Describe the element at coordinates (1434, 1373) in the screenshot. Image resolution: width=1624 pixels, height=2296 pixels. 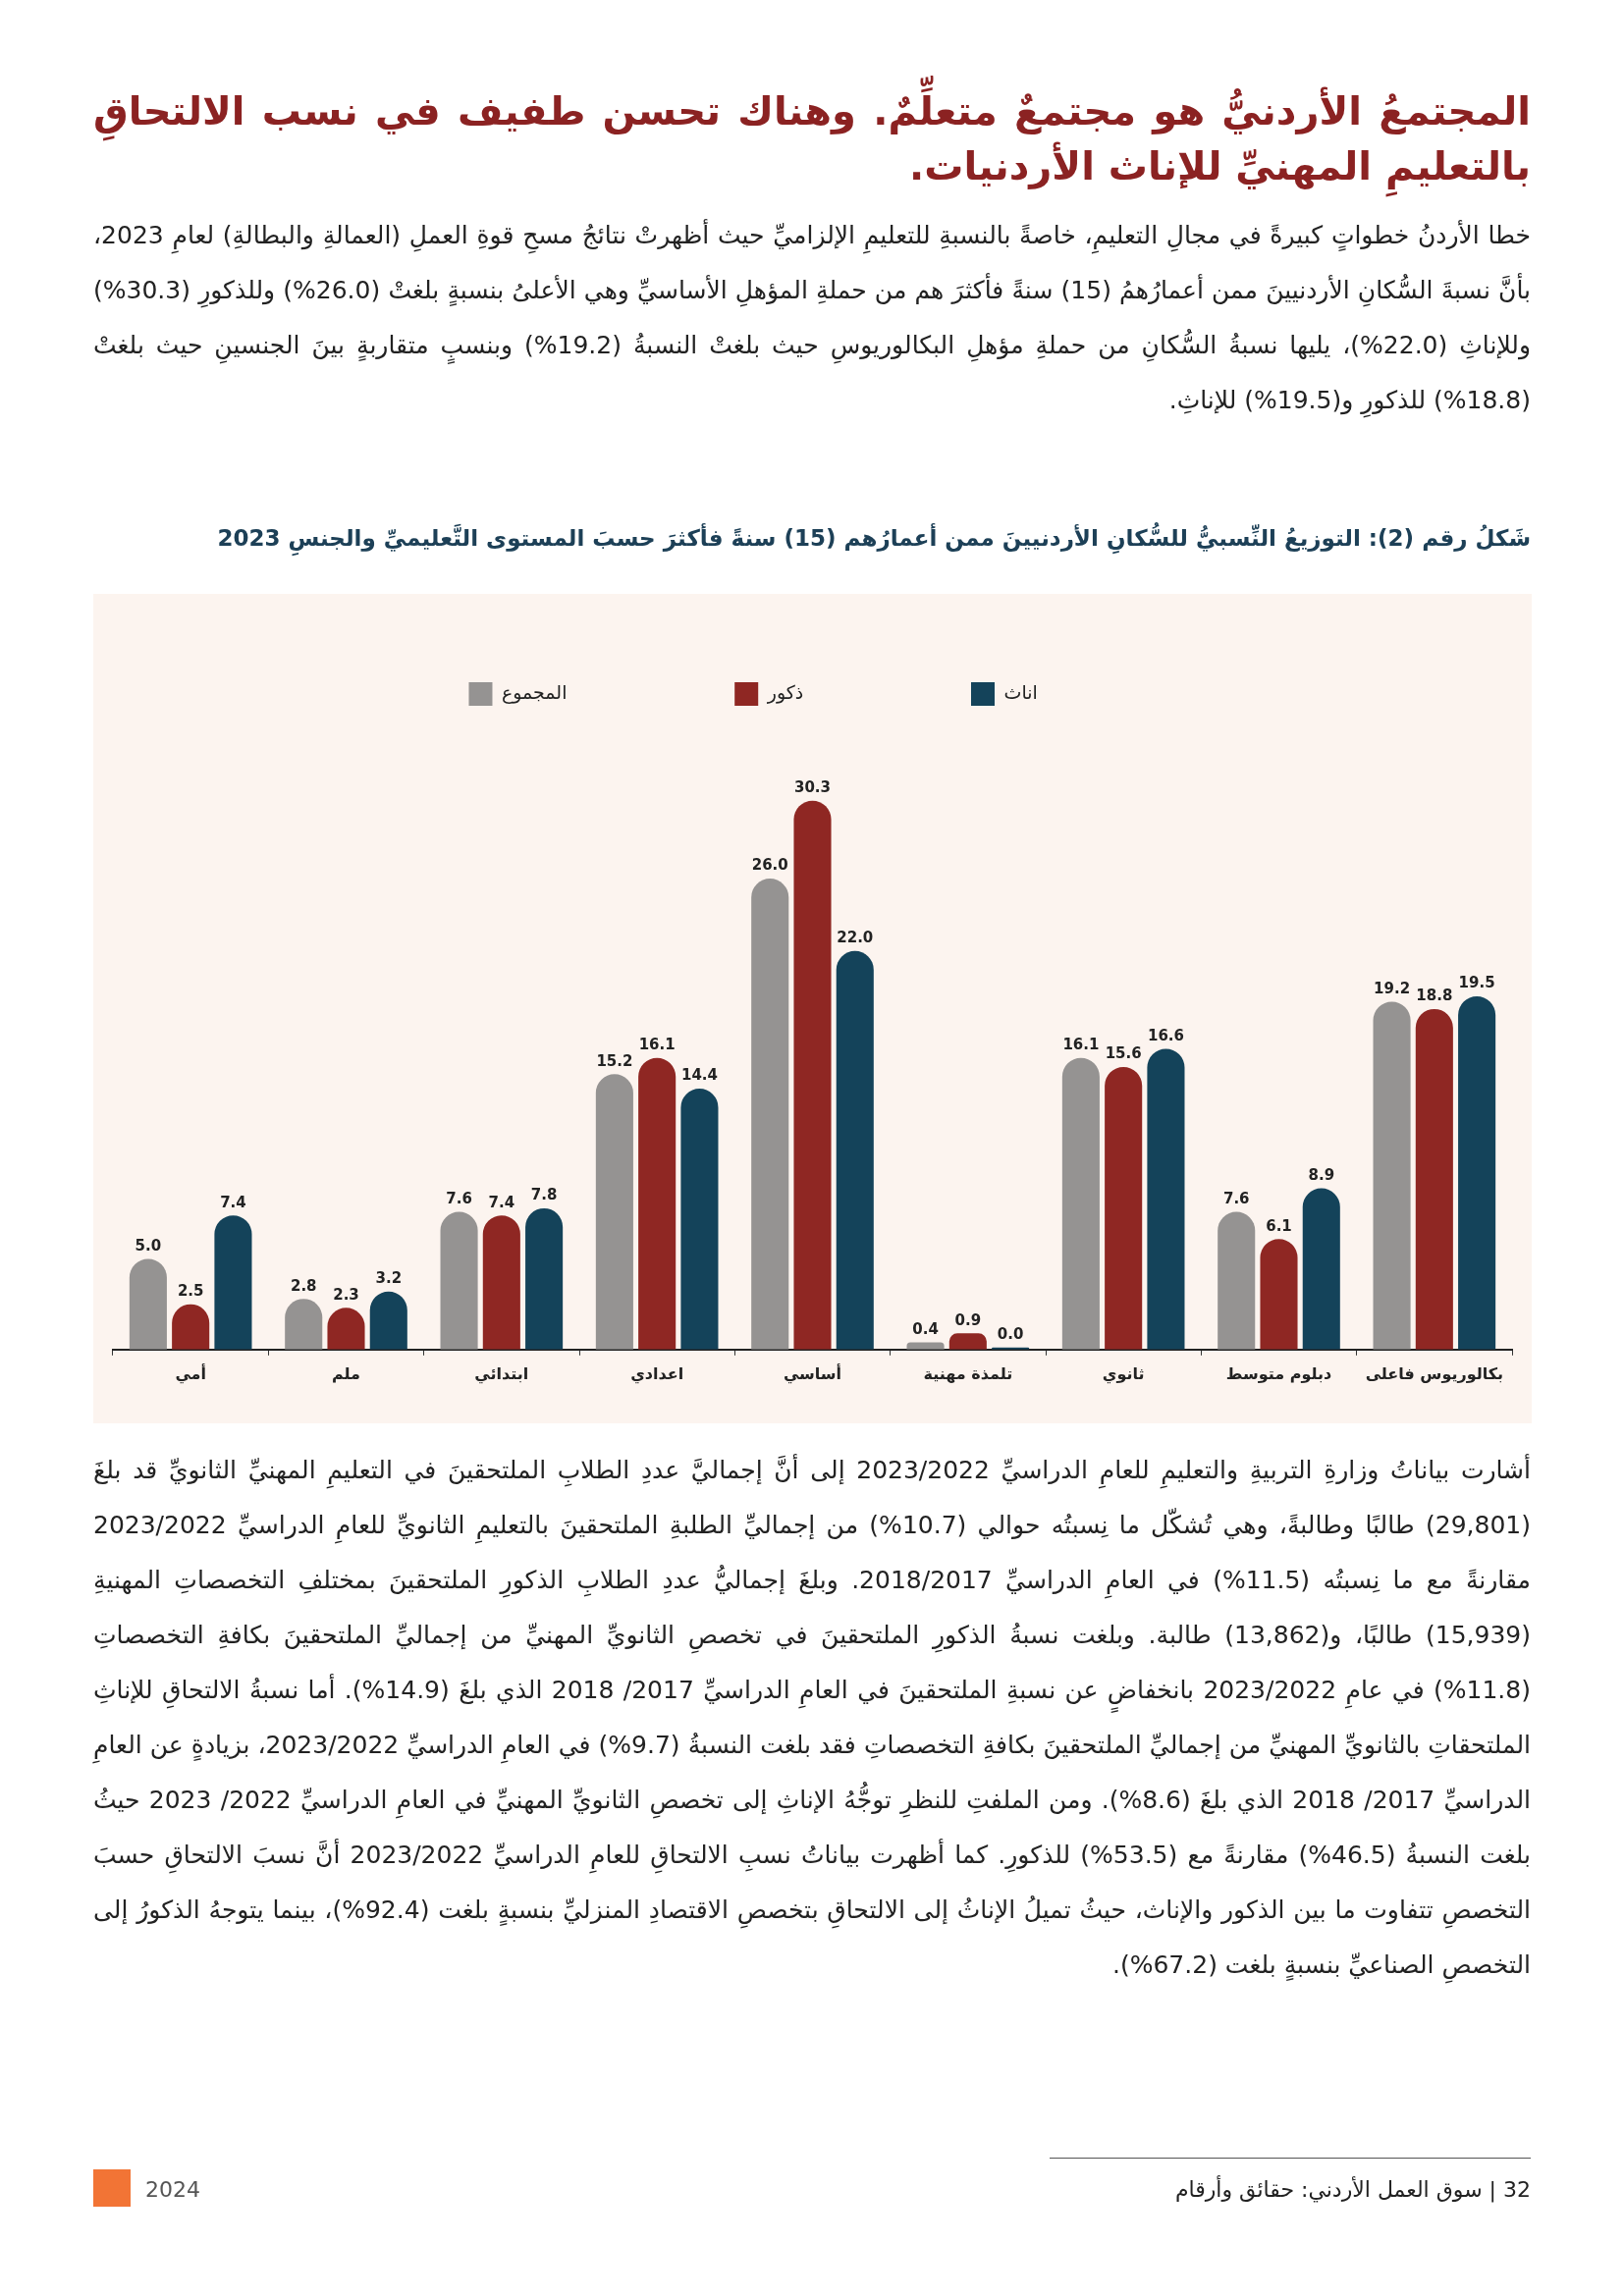
I see `x-tick-label: بكالوريوس فاعلى` at that location.